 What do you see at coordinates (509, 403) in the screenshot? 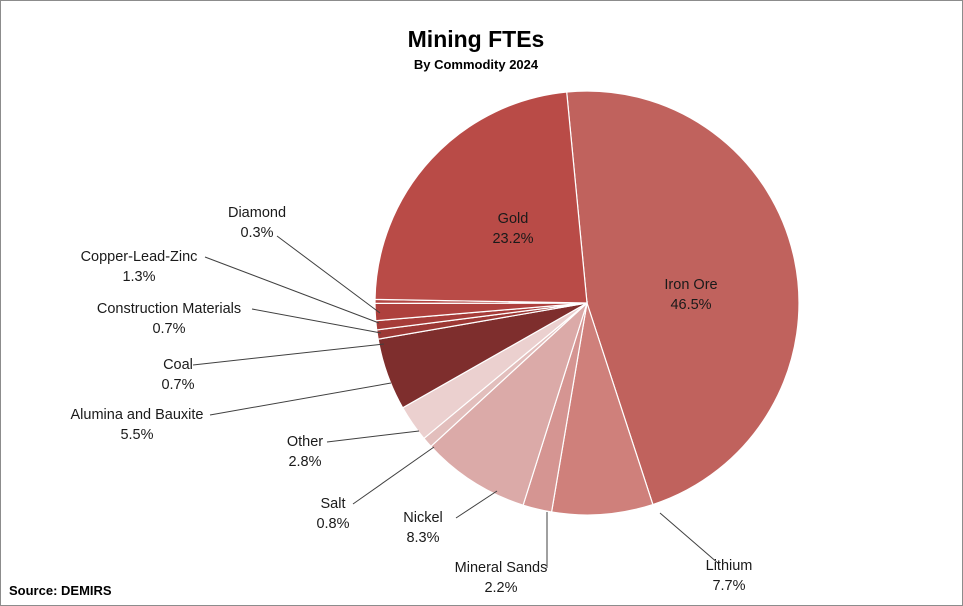
I see `pie-slice-nickel` at bounding box center [509, 403].